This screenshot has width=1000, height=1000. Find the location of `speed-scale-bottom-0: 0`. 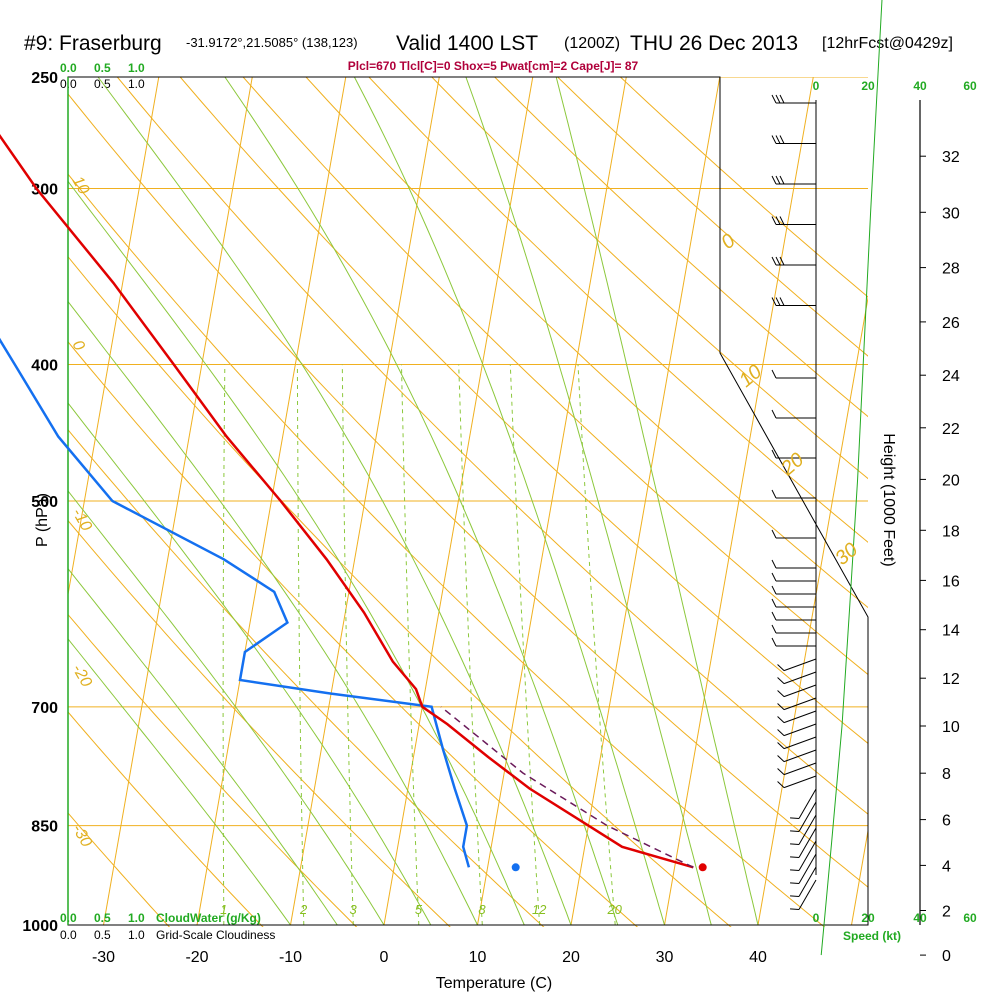

speed-scale-bottom-0: 0 is located at coordinates (816, 918).